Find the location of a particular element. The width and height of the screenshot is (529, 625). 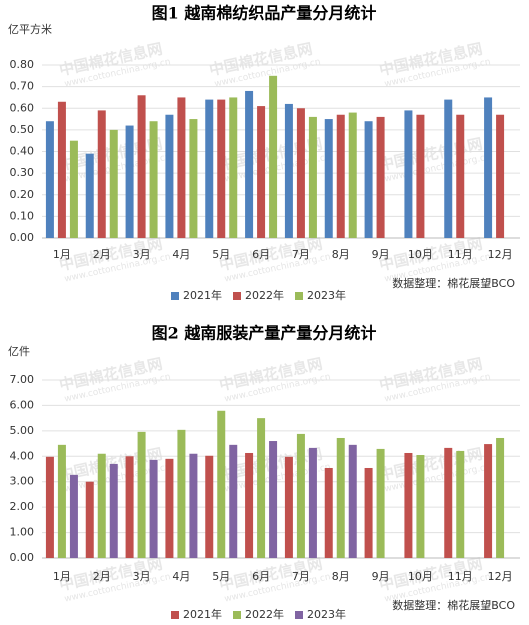

y-tick-label: 5.00 is located at coordinates (22, 430).